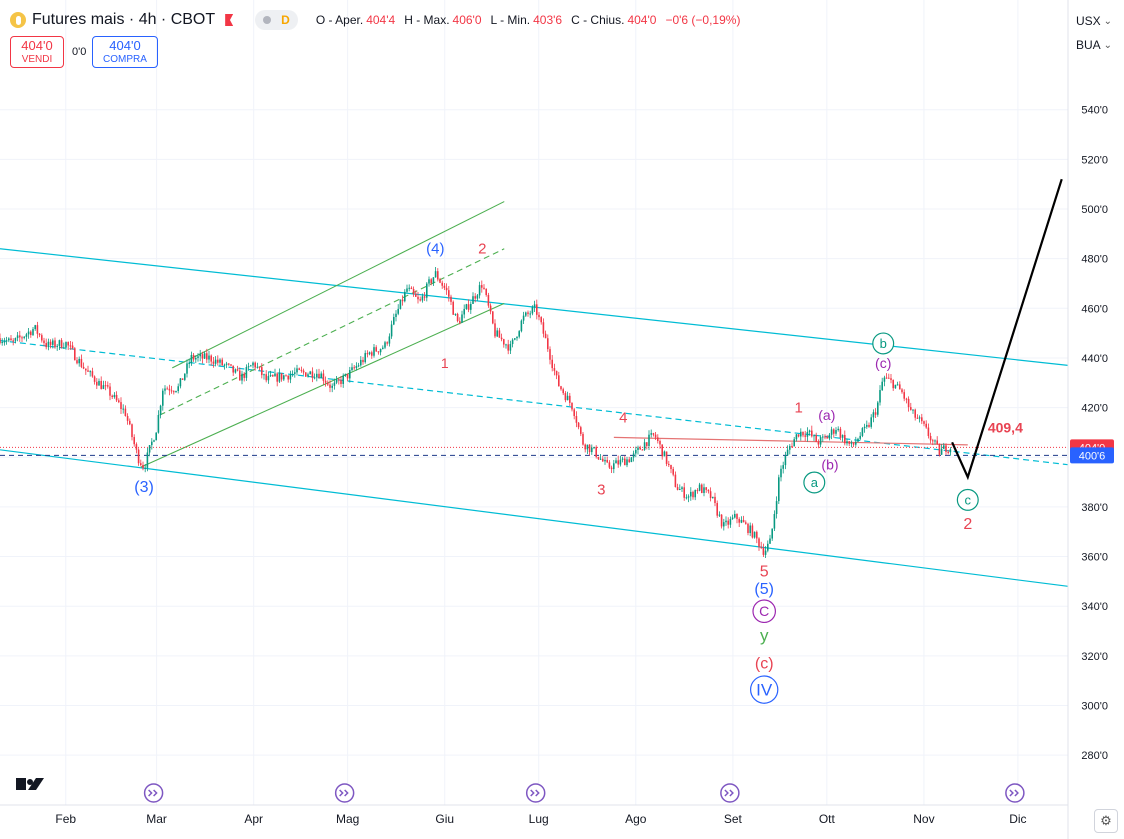 The image size is (1124, 839). I want to click on symbol-title: Futures mais · 4h · CBOT, so click(124, 19).